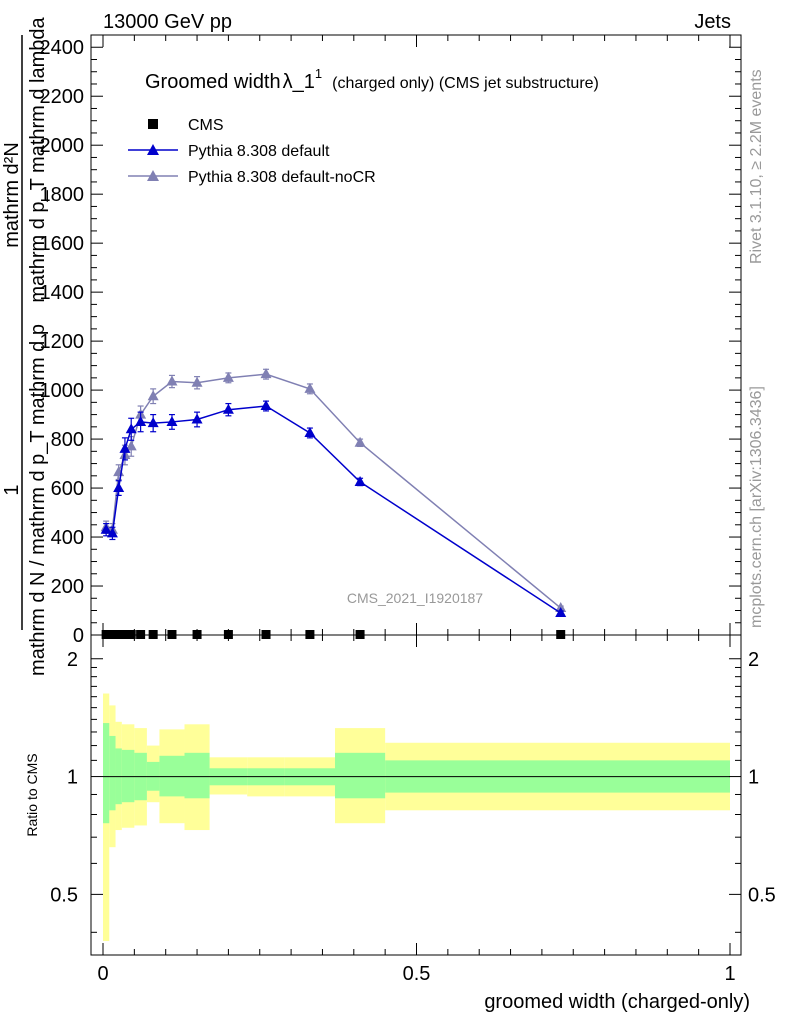 The height and width of the screenshot is (1024, 786). What do you see at coordinates (102, 974) in the screenshot?
I see `xtick-label: 0` at bounding box center [102, 974].